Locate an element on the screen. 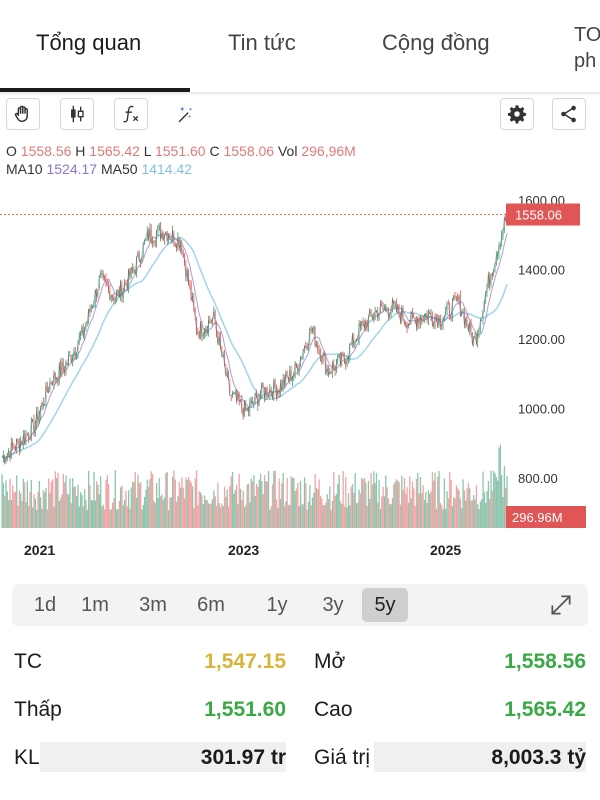 This screenshot has height=800, width=600. candlestick-icon is located at coordinates (77, 114).